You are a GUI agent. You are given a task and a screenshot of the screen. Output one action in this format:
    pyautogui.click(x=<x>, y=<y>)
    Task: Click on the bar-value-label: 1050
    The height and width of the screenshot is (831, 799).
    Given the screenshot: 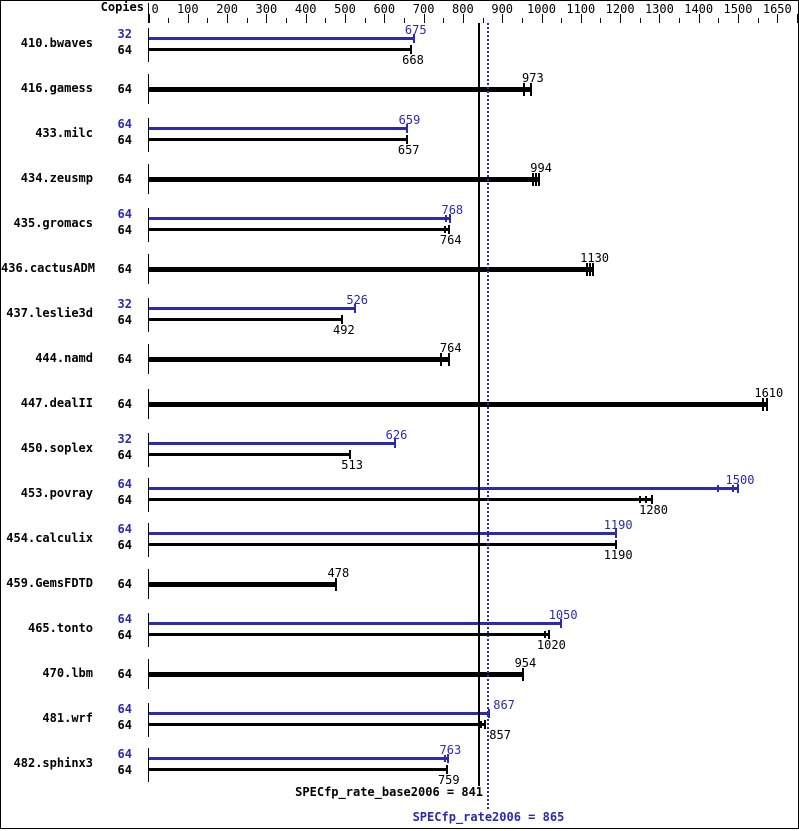 What is the action you would take?
    pyautogui.click(x=563, y=615)
    